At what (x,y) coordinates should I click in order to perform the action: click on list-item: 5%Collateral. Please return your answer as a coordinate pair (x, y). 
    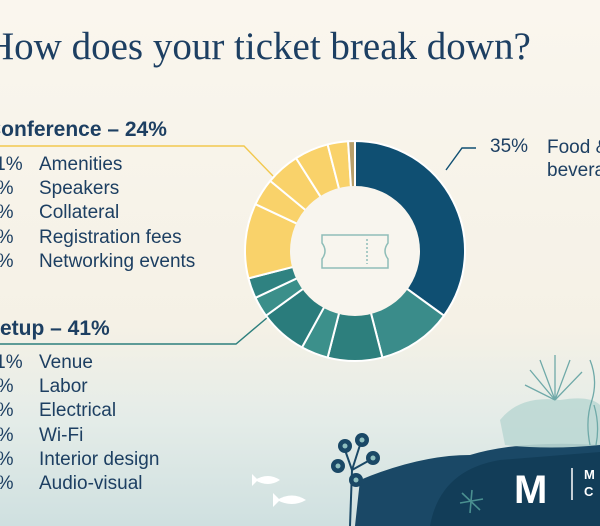
    Looking at the image, I should click on (97, 214).